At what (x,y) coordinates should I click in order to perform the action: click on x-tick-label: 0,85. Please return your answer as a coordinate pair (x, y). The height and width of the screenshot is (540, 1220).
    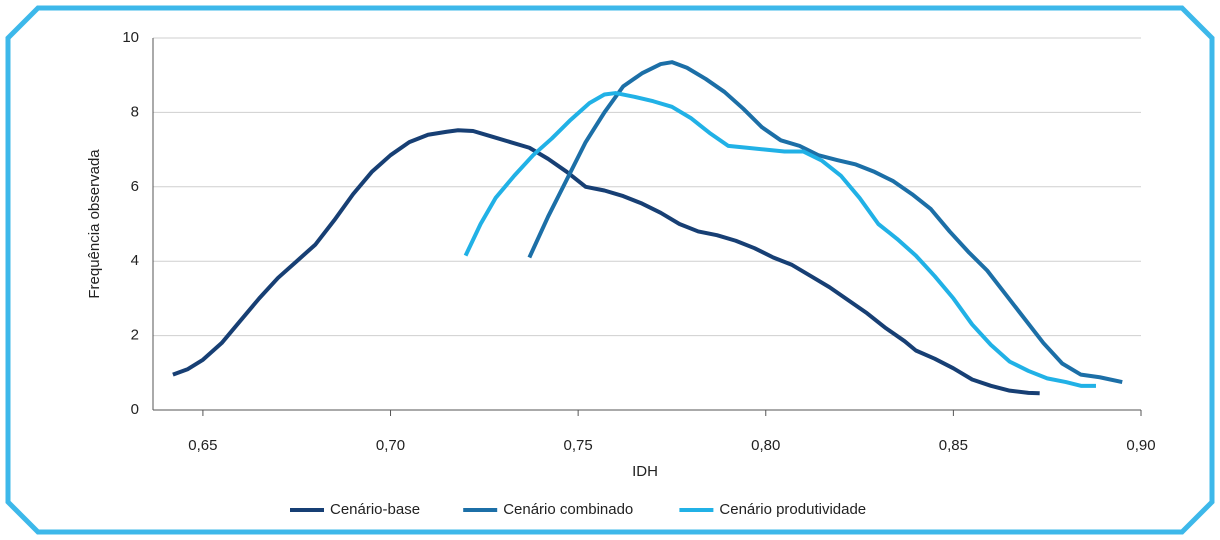
    Looking at the image, I should click on (953, 445).